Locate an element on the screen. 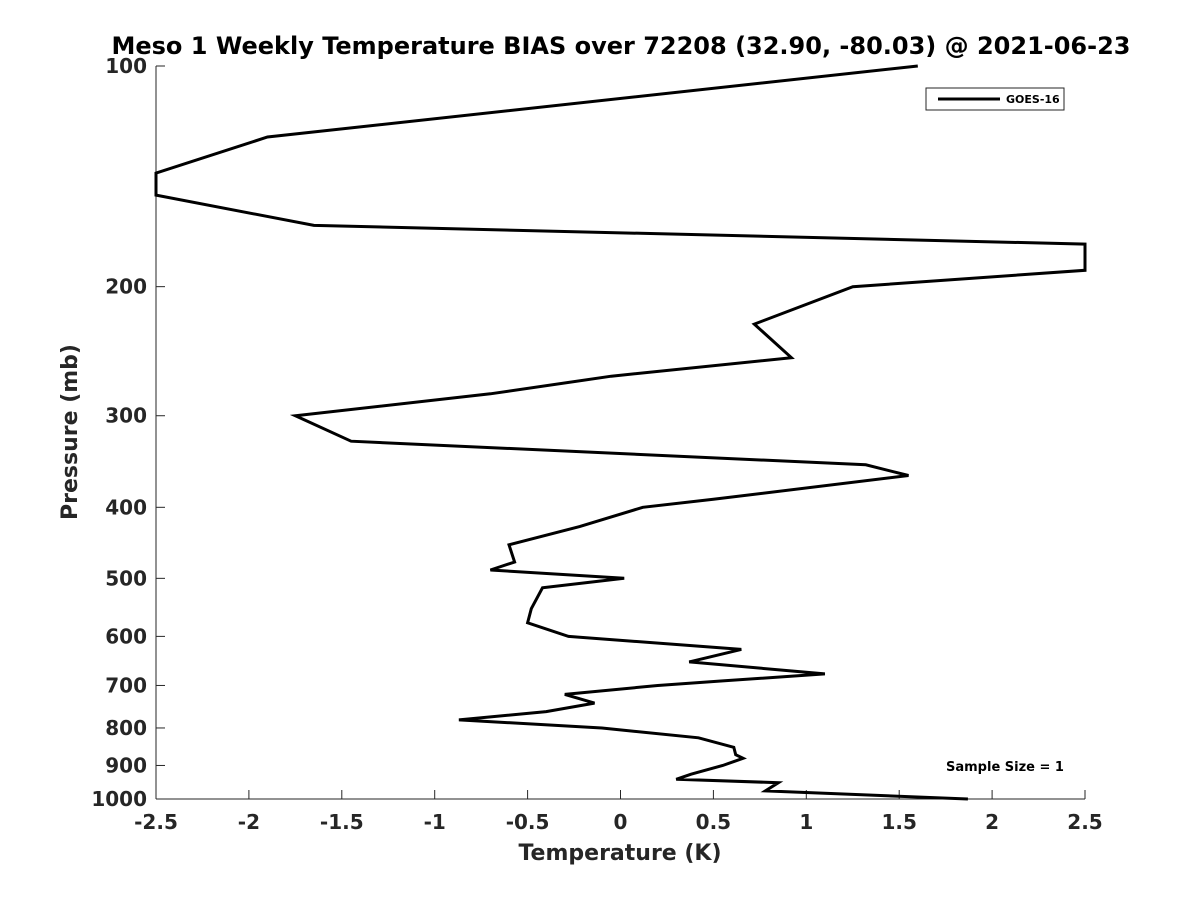 Image resolution: width=1200 pixels, height=900 pixels. y-tick-label: 200 is located at coordinates (126, 287).